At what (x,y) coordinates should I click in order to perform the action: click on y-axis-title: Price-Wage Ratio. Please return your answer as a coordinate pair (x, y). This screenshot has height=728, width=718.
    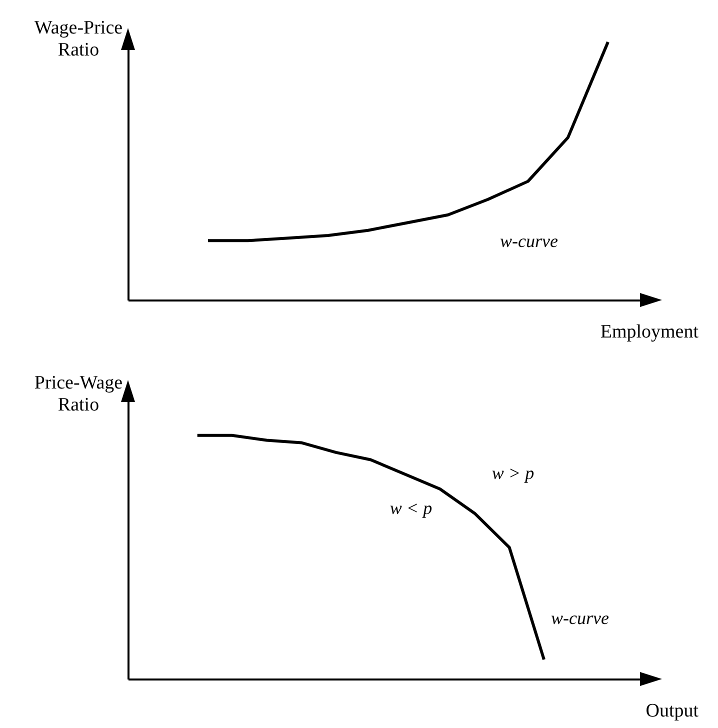
    Looking at the image, I should click on (78, 394).